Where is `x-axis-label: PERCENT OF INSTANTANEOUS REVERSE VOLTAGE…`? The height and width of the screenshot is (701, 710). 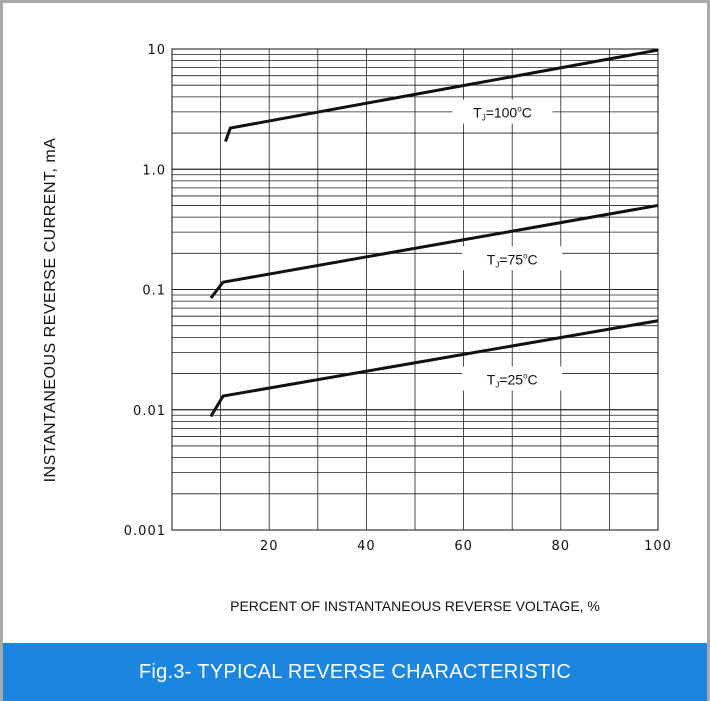
x-axis-label: PERCENT OF INSTANTANEOUS REVERSE VOLTAGE… is located at coordinates (415, 606).